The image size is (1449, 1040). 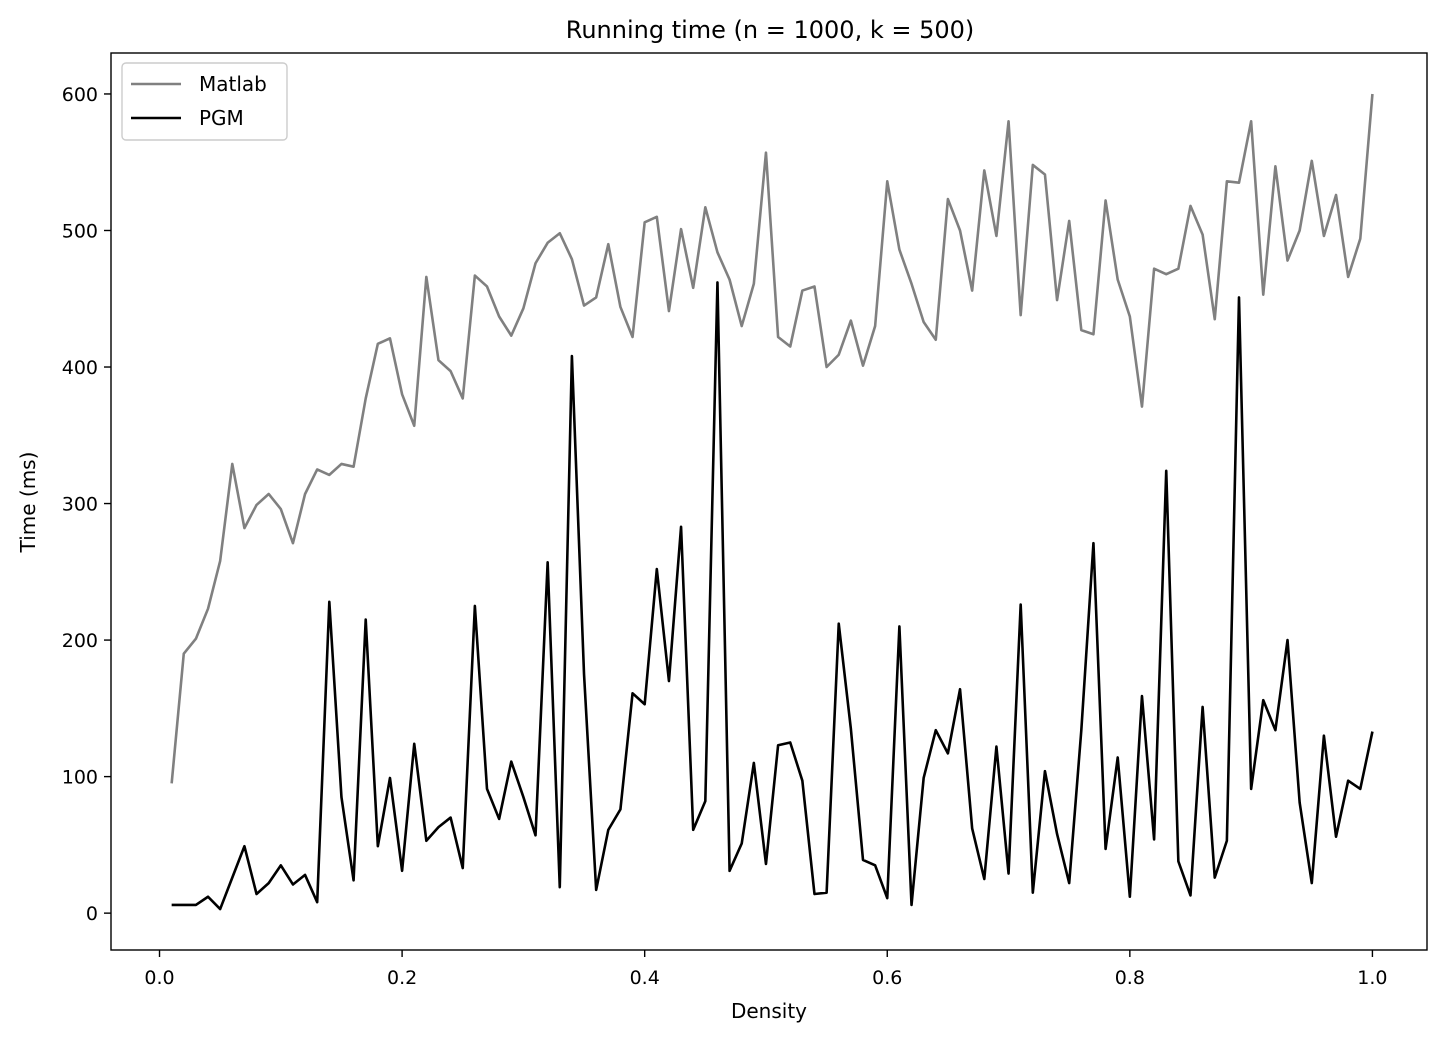 What do you see at coordinates (92, 914) in the screenshot?
I see `y-tick-label: 0` at bounding box center [92, 914].